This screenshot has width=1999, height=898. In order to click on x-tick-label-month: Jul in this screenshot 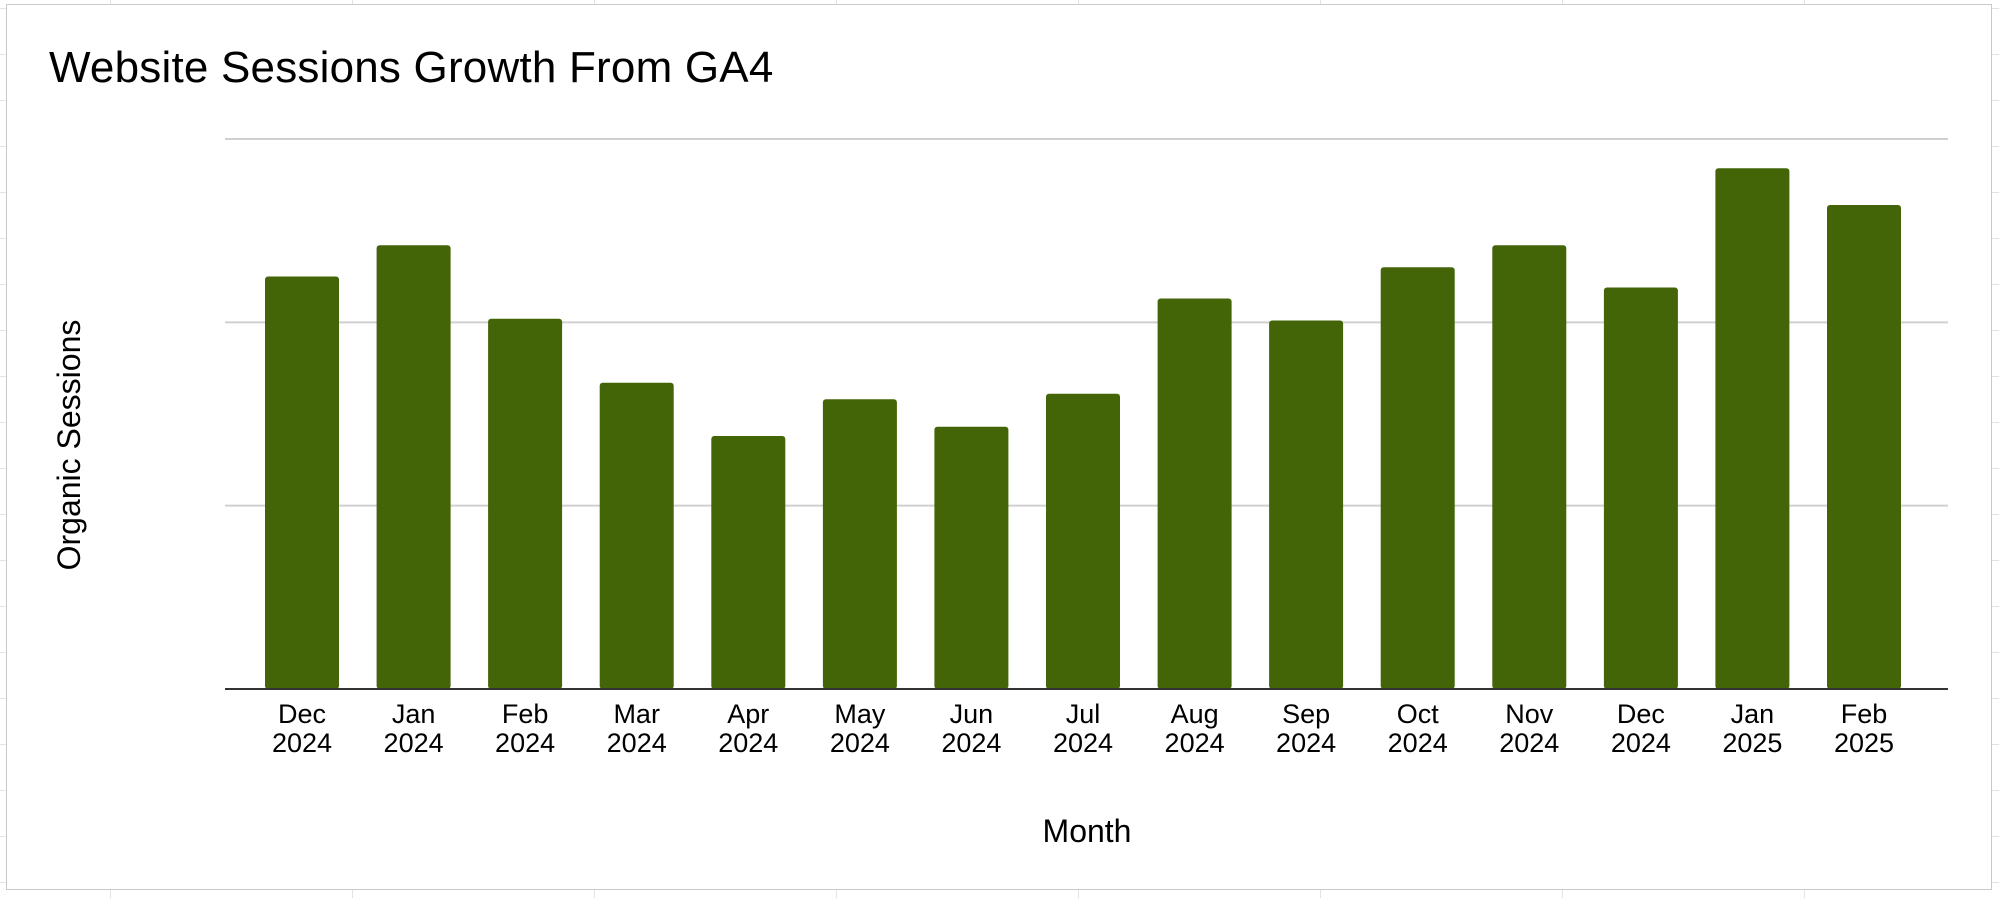, I will do `click(1083, 714)`.